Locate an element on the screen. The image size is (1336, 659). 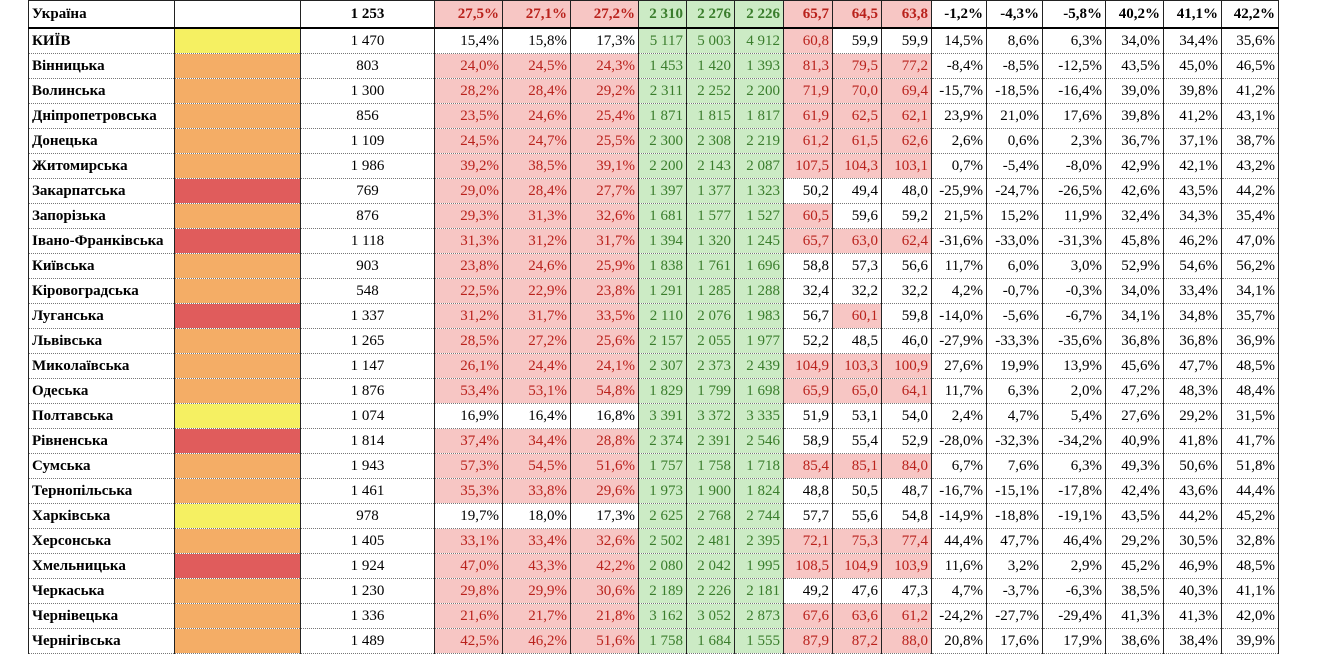
growth-cell: 0,7% is located at coordinates (959, 166).